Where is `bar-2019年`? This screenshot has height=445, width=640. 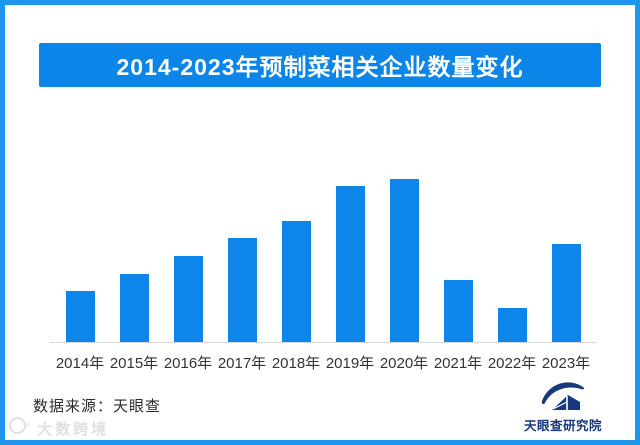 bar-2019年 is located at coordinates (350, 263).